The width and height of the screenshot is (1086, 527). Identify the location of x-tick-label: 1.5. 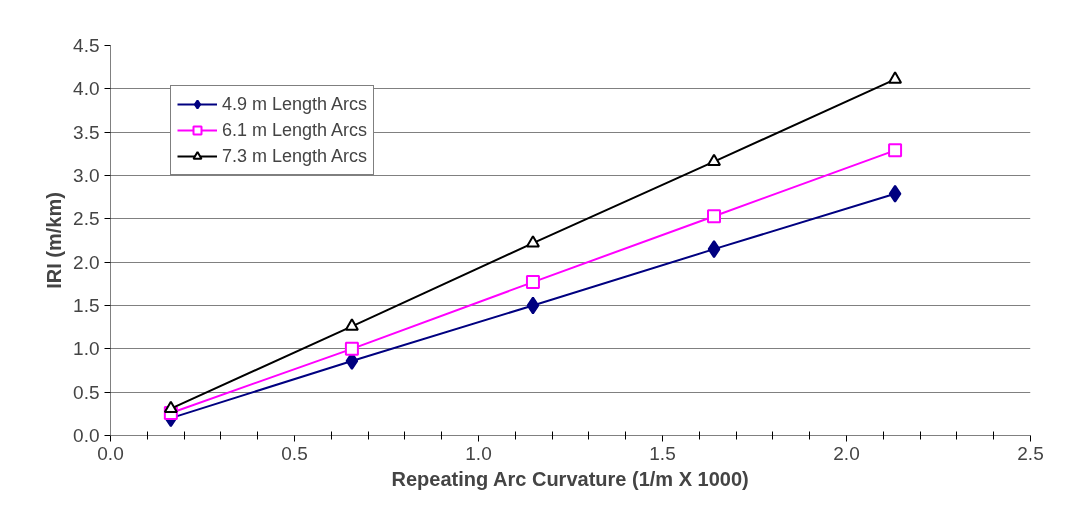
(662, 453).